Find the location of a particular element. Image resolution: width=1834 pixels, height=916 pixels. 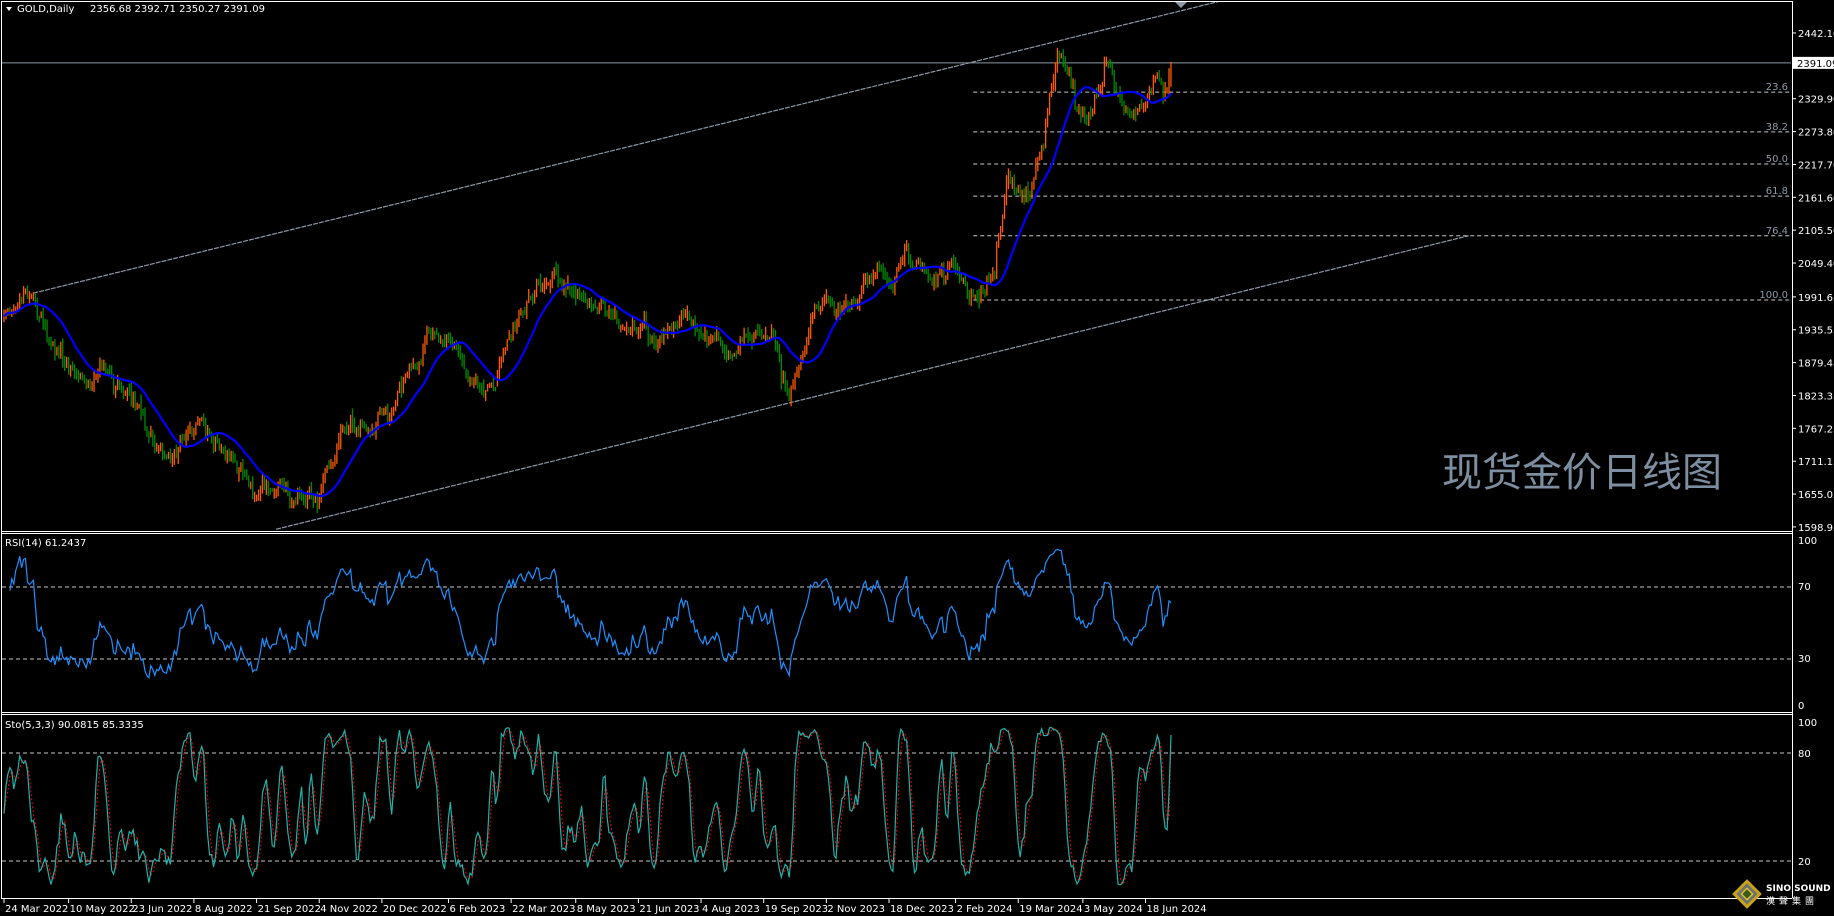

price-tick-label: 2217.70 is located at coordinates (1816, 165).